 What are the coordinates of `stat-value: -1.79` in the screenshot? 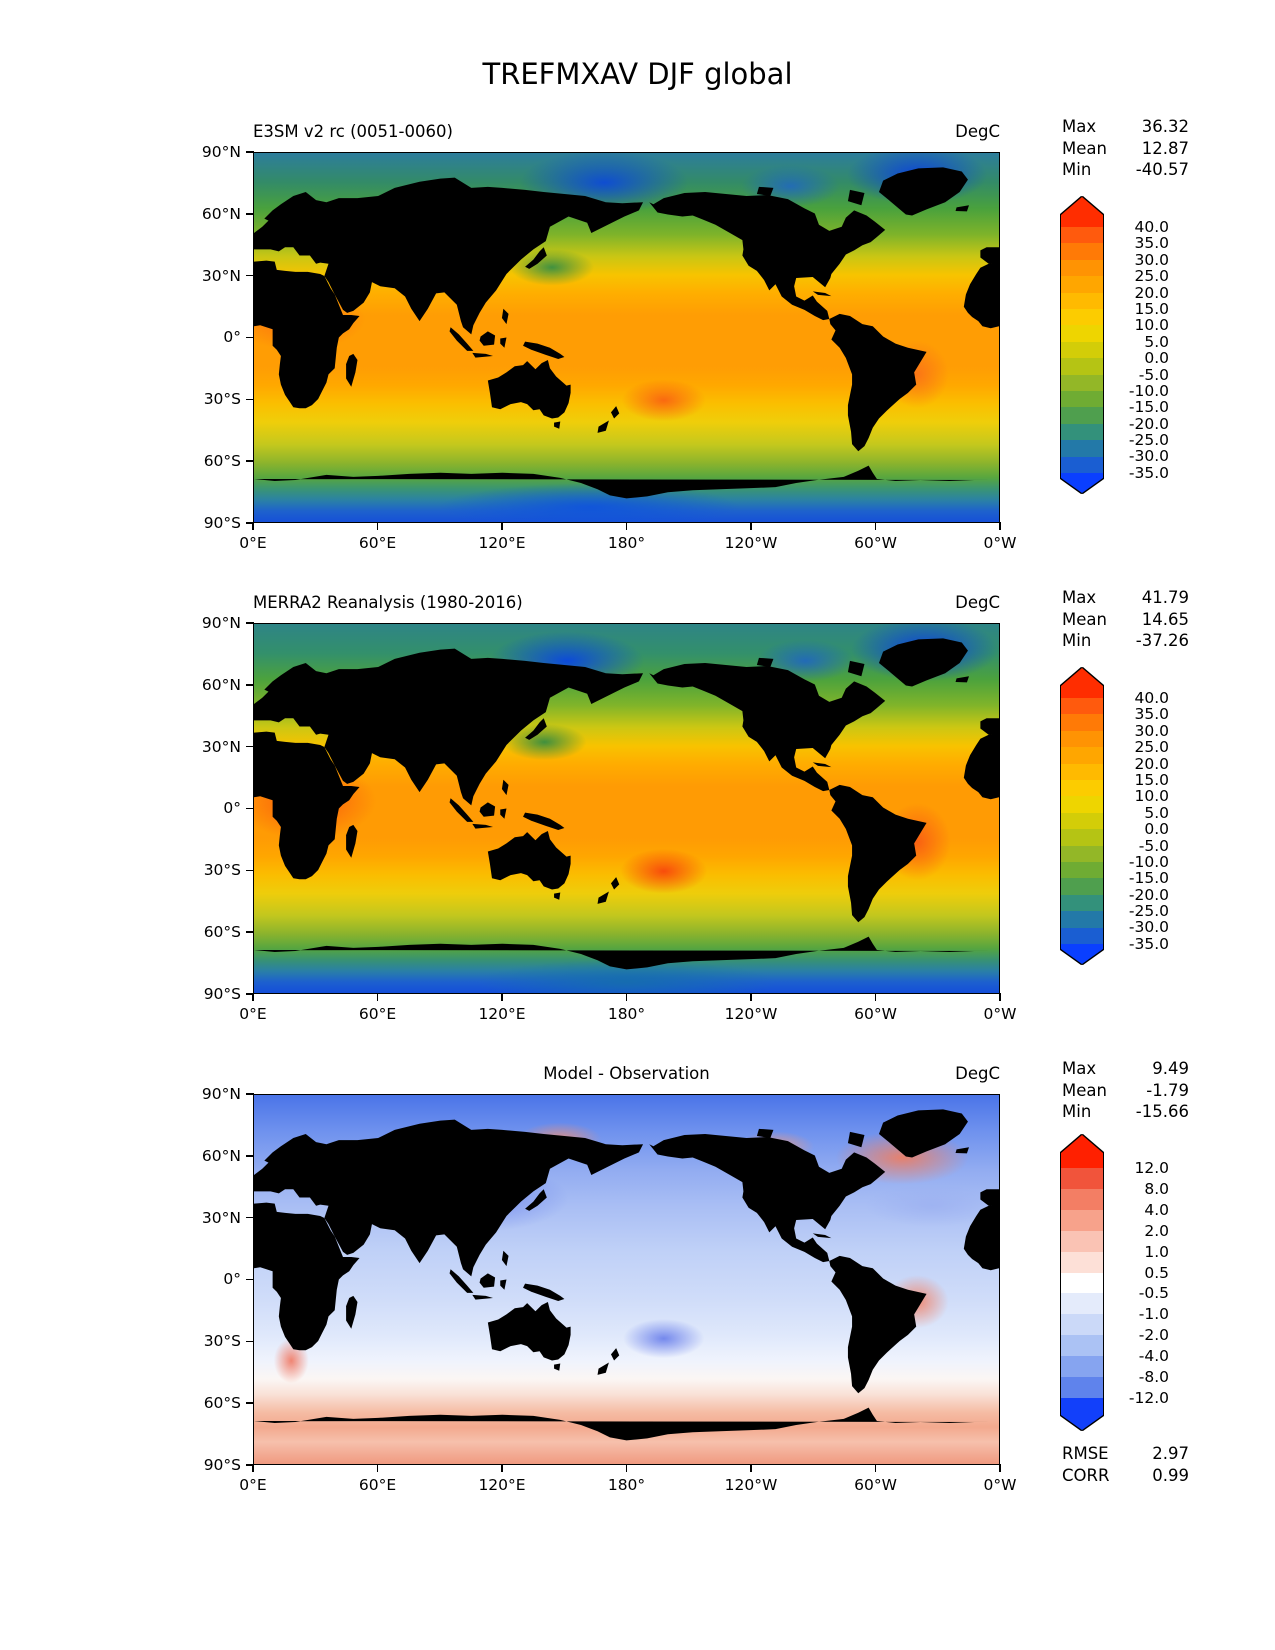 It's located at (1167, 1090).